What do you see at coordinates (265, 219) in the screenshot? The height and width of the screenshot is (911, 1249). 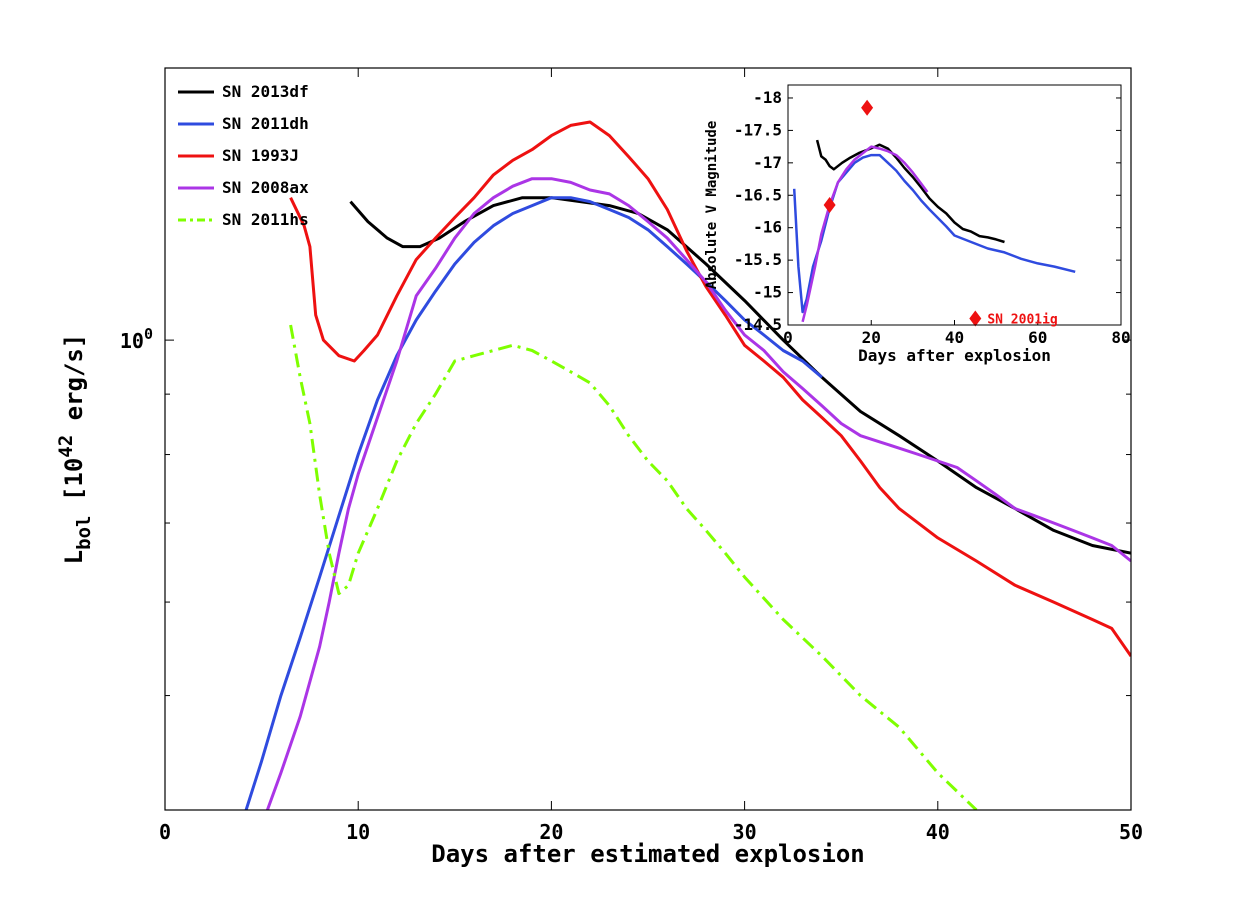 I see `legend-label-sn-2011hs: SN 2011hs` at bounding box center [265, 219].